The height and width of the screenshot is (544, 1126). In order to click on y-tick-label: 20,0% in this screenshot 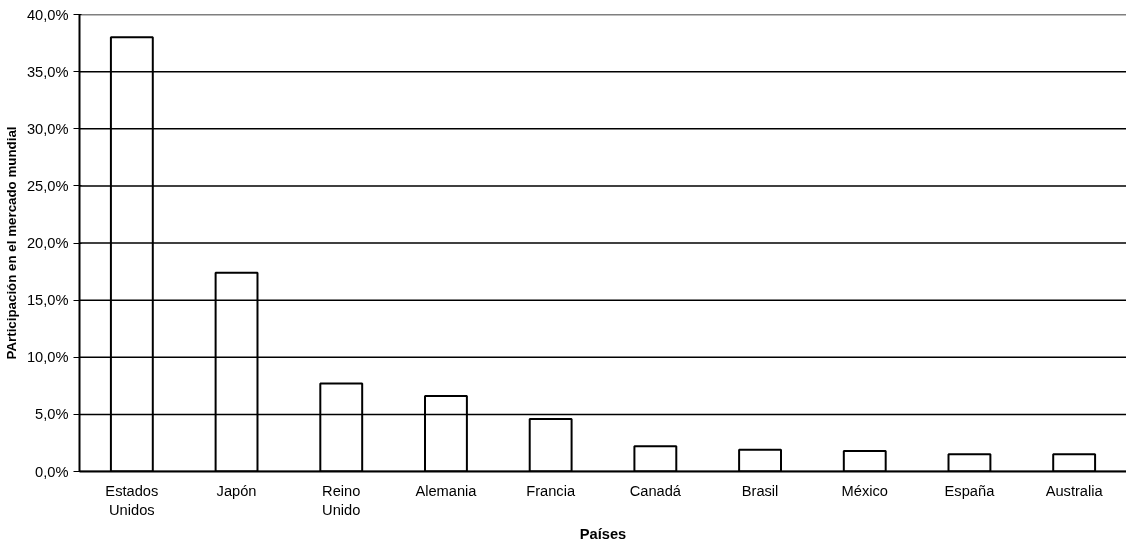, I will do `click(47, 243)`.